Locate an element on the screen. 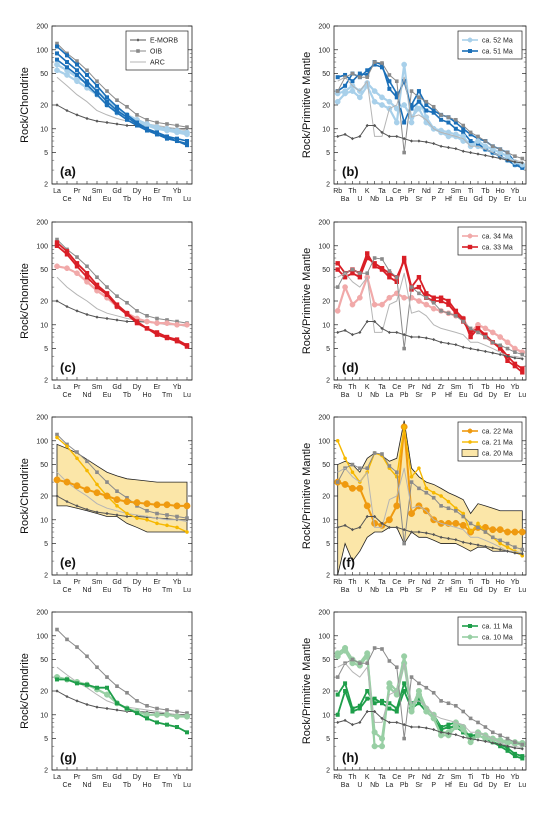  y-tick-label: 20 is located at coordinates (326, 302).